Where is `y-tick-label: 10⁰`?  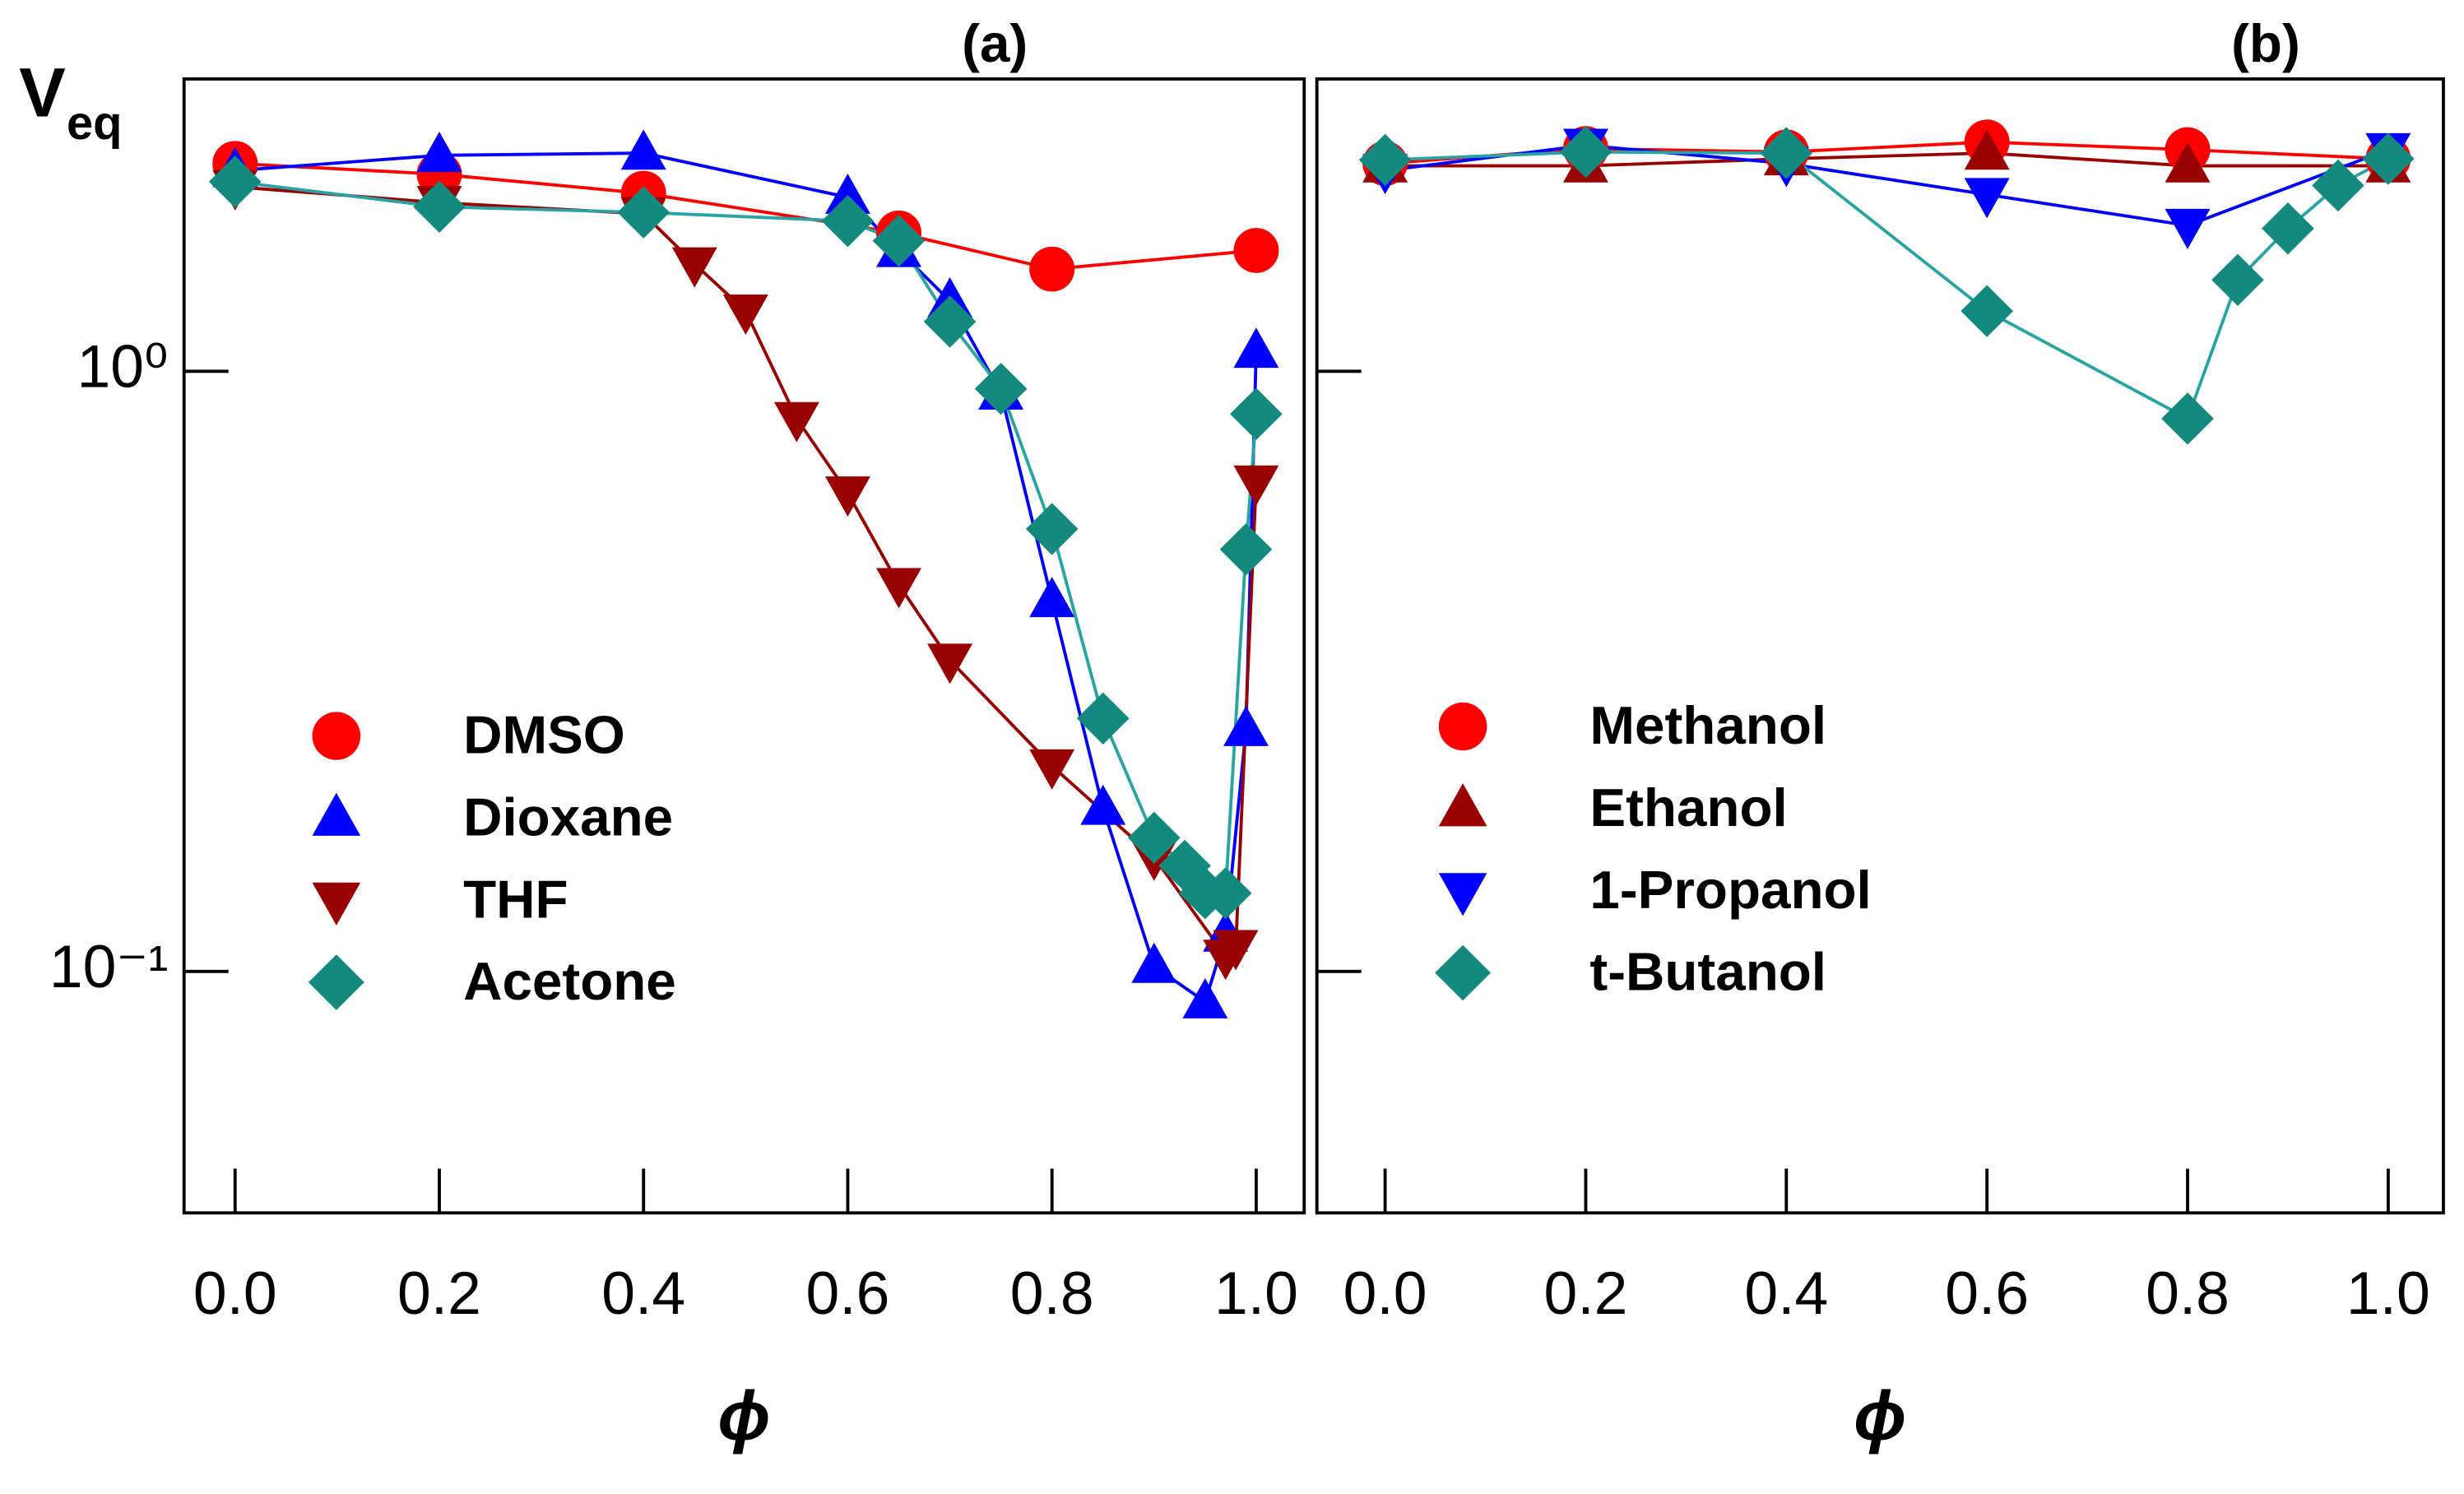
y-tick-label: 10⁰ is located at coordinates (123, 367).